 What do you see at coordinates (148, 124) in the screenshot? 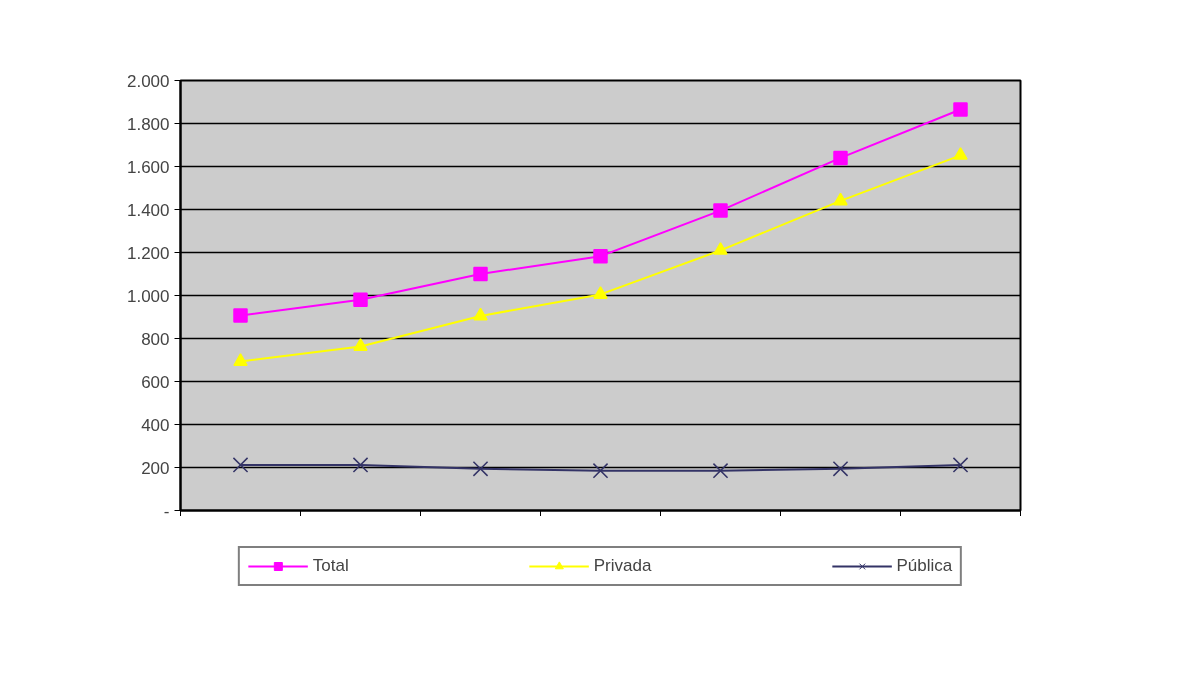
I see `y-tick-label: 1.800` at bounding box center [148, 124].